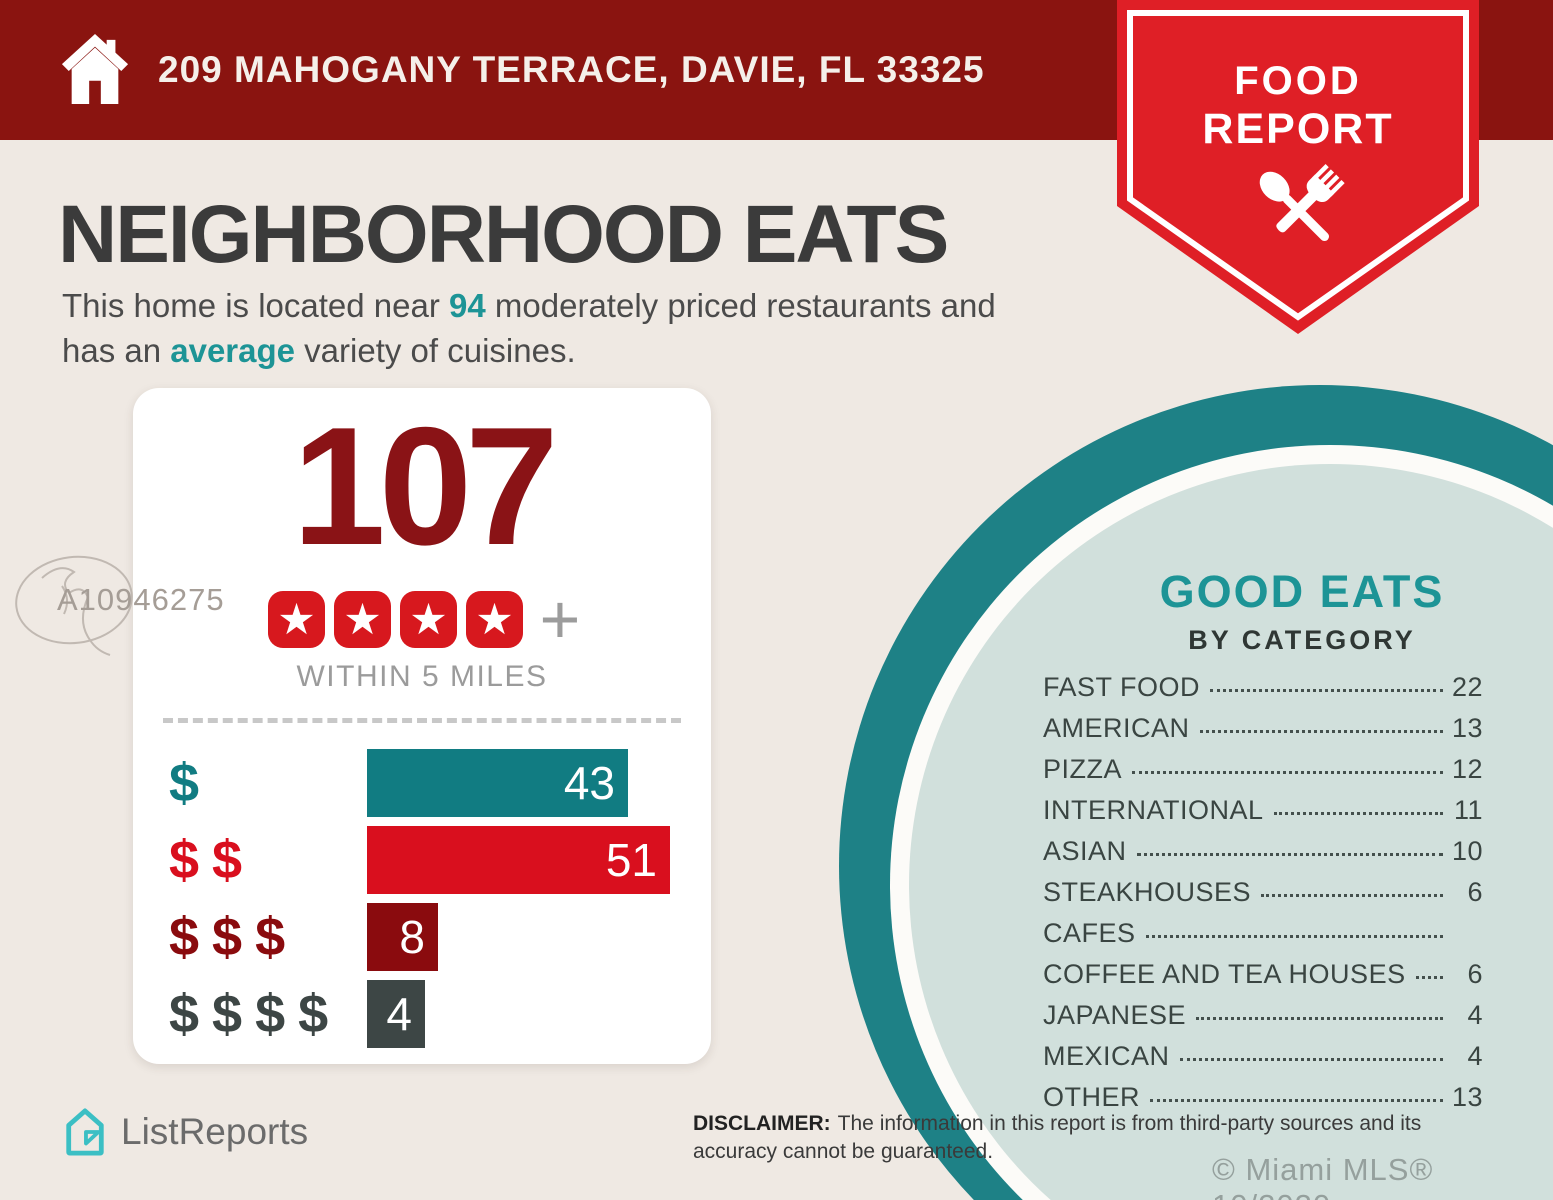 This screenshot has height=1200, width=1553. Describe the element at coordinates (440, 1014) in the screenshot. I see `bar-row: $$$$ 4` at that location.